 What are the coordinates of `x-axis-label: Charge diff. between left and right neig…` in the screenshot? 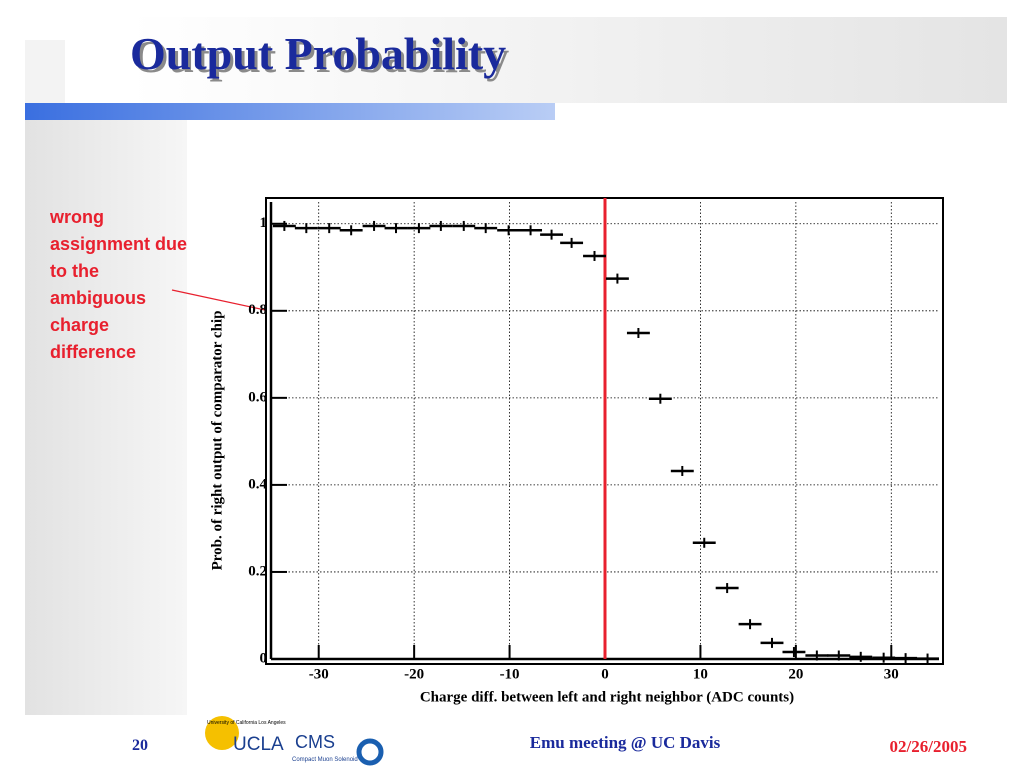 It's located at (607, 697).